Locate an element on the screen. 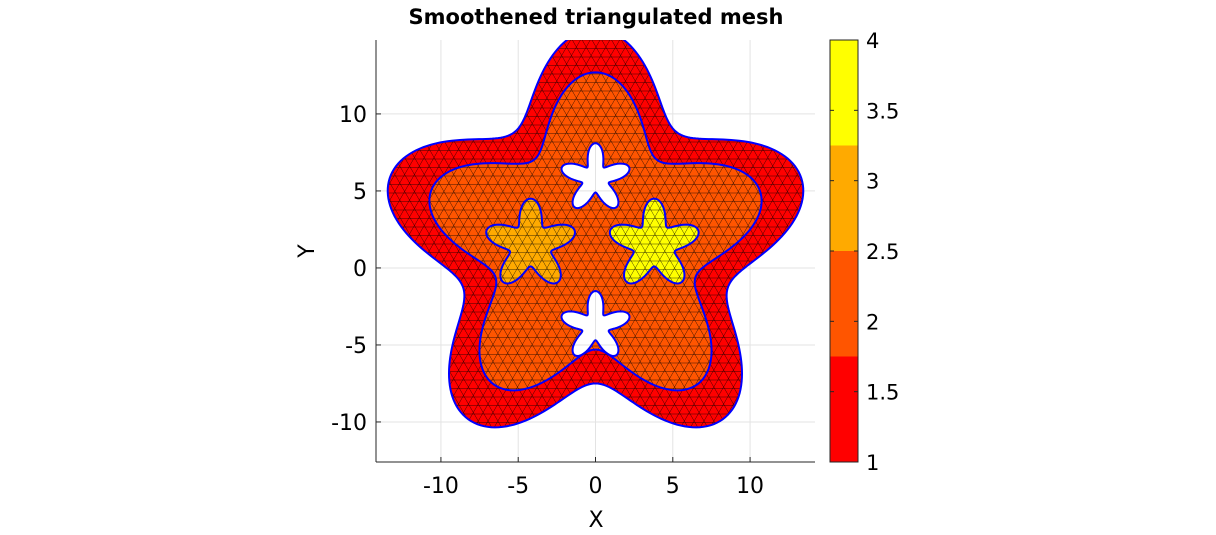  x-tick-label: 5 is located at coordinates (673, 486).